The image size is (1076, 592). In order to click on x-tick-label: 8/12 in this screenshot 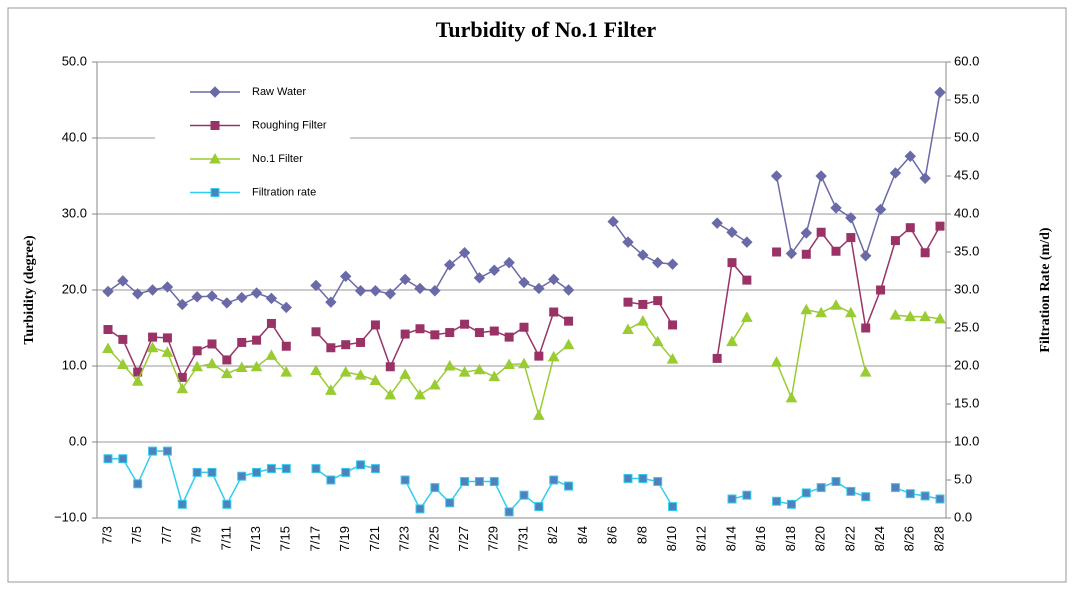, I will do `click(701, 538)`.